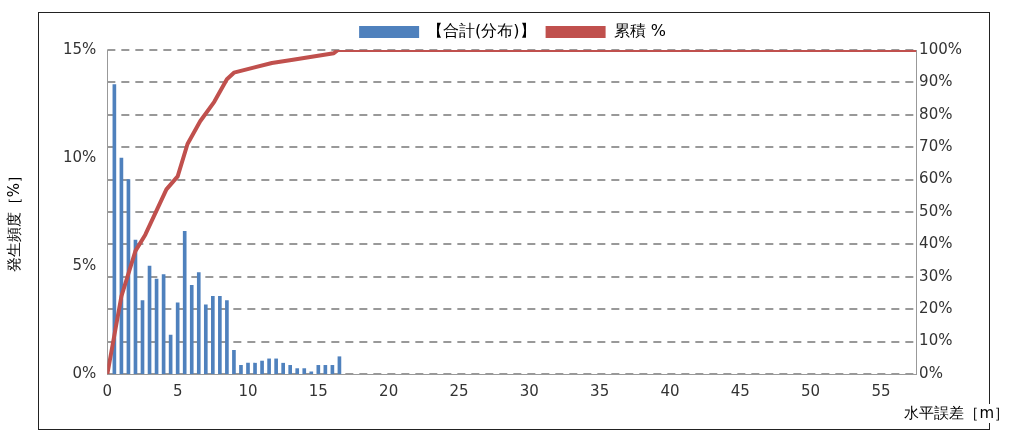  What do you see at coordinates (177, 390) in the screenshot?
I see `x-tick-label: 5` at bounding box center [177, 390].